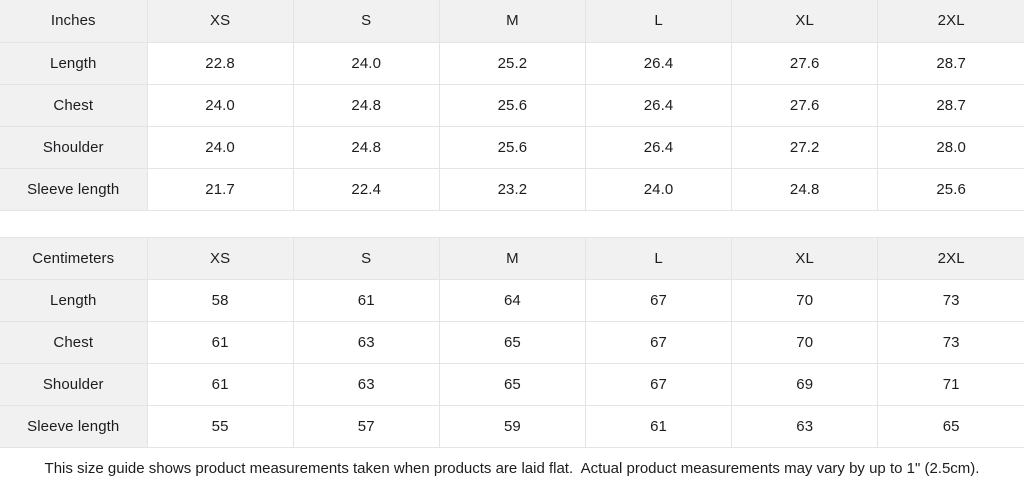 This screenshot has height=496, width=1024. I want to click on measurement-row: Sleeve length 21.7 22.4 23.2 24.0 24.8 25.6, so click(512, 189).